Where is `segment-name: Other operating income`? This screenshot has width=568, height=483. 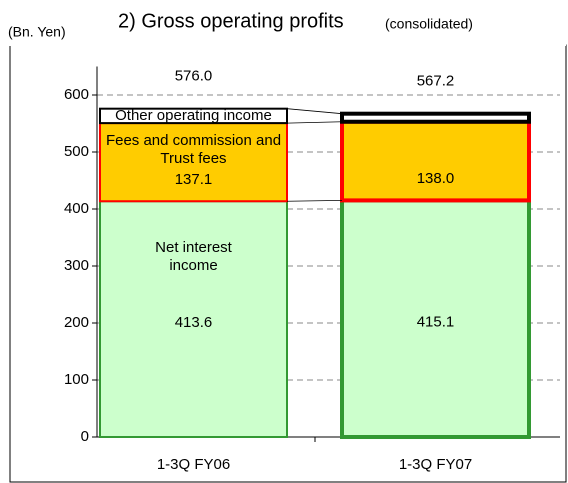 segment-name: Other operating income is located at coordinates (193, 115).